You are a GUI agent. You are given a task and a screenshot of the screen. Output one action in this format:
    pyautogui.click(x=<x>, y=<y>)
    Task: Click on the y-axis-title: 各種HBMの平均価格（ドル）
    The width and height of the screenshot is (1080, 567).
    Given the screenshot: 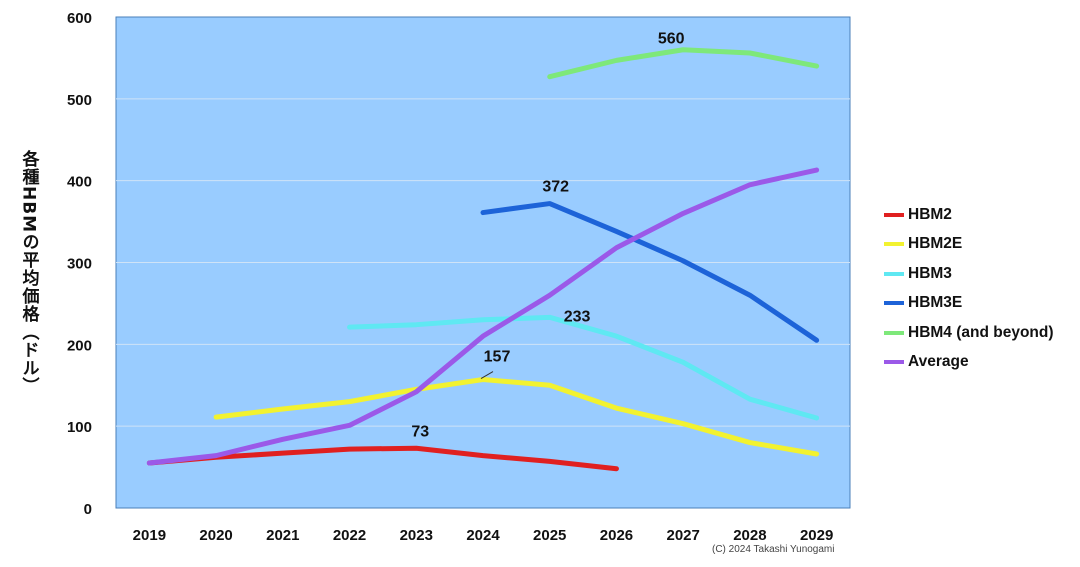 What is the action you would take?
    pyautogui.click(x=28, y=273)
    